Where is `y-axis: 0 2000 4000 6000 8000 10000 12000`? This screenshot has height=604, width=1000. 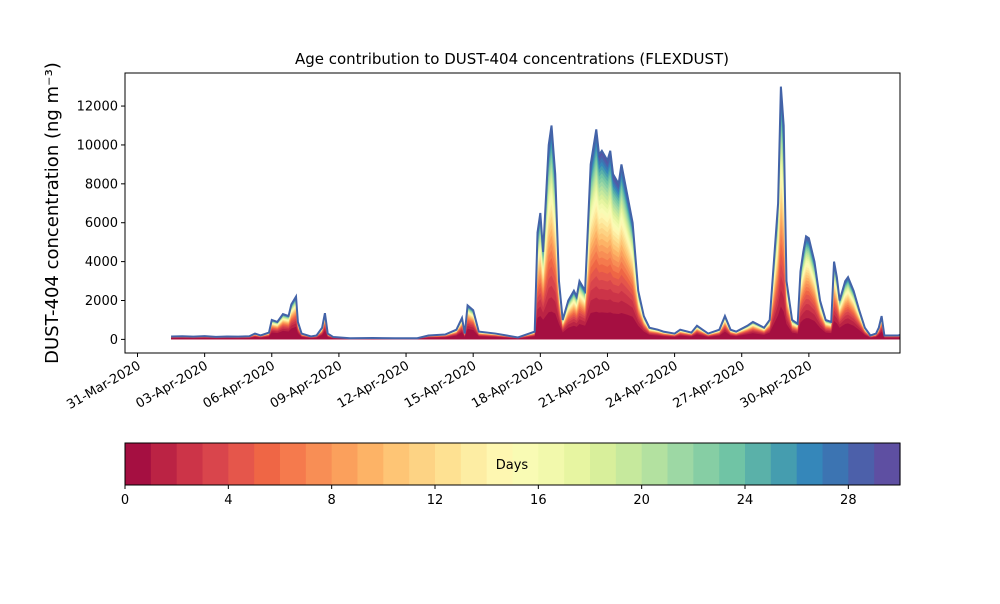 y-axis: 0 2000 4000 6000 8000 10000 12000 is located at coordinates (101, 224).